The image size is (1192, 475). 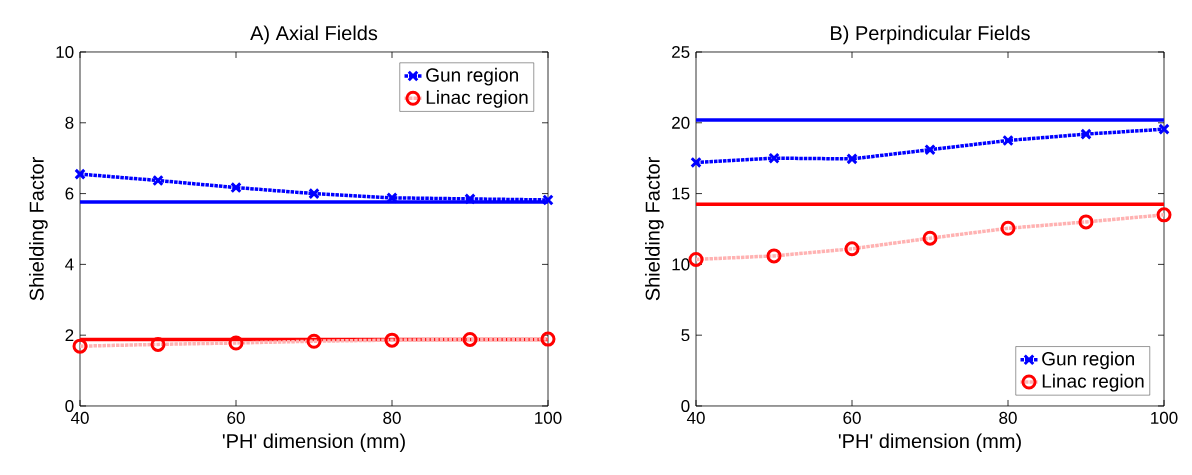 I want to click on y-tick-label: 4, so click(x=69, y=264).